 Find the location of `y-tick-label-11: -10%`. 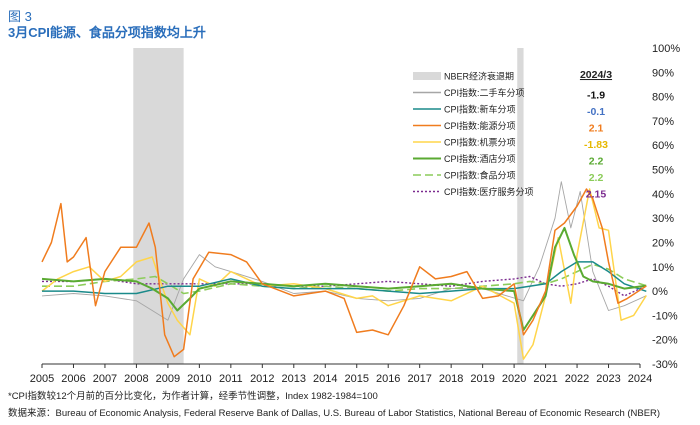

y-tick-label-11: -10% is located at coordinates (665, 316).